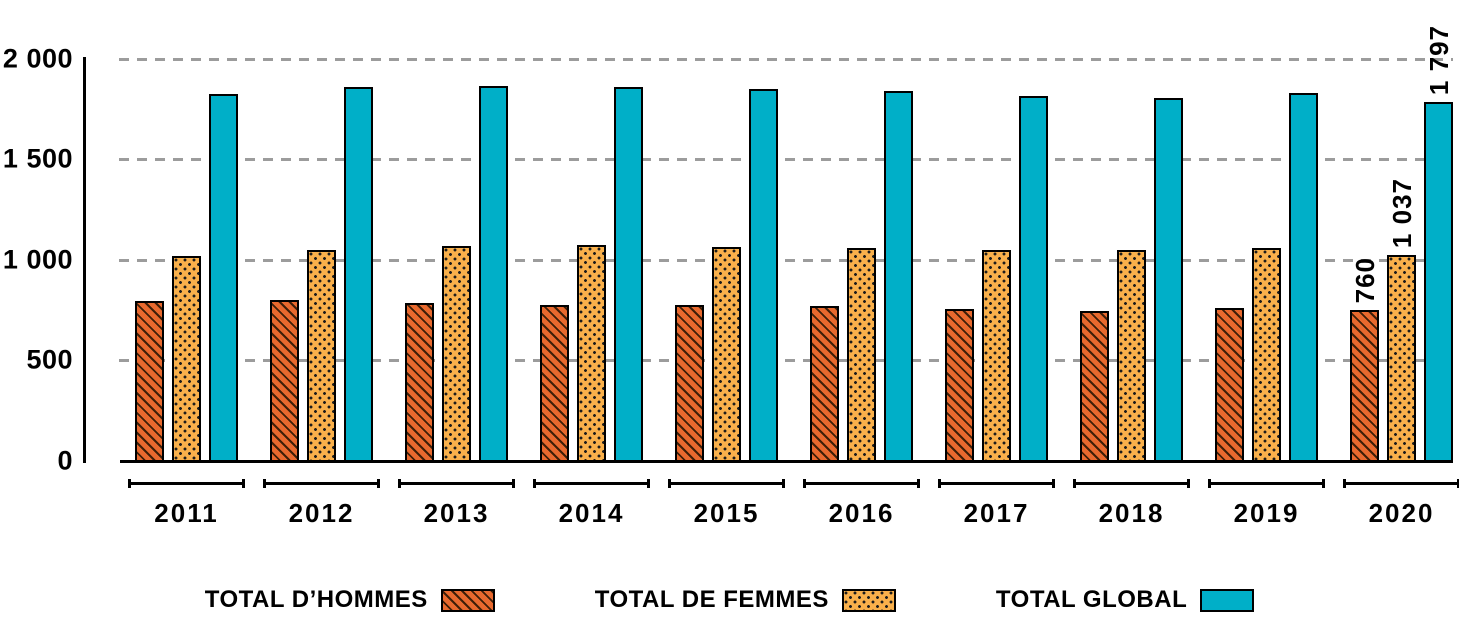 The height and width of the screenshot is (625, 1459). Describe the element at coordinates (321, 483) in the screenshot. I see `x-bracket-2012` at that location.